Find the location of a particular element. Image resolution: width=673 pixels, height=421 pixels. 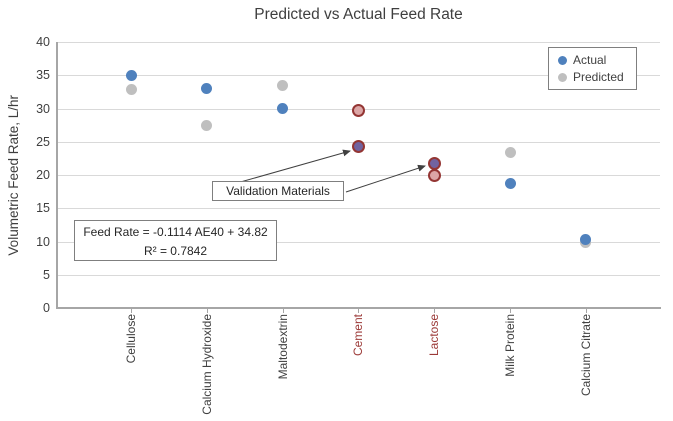

legend: Actual Predicted is located at coordinates (592, 68).